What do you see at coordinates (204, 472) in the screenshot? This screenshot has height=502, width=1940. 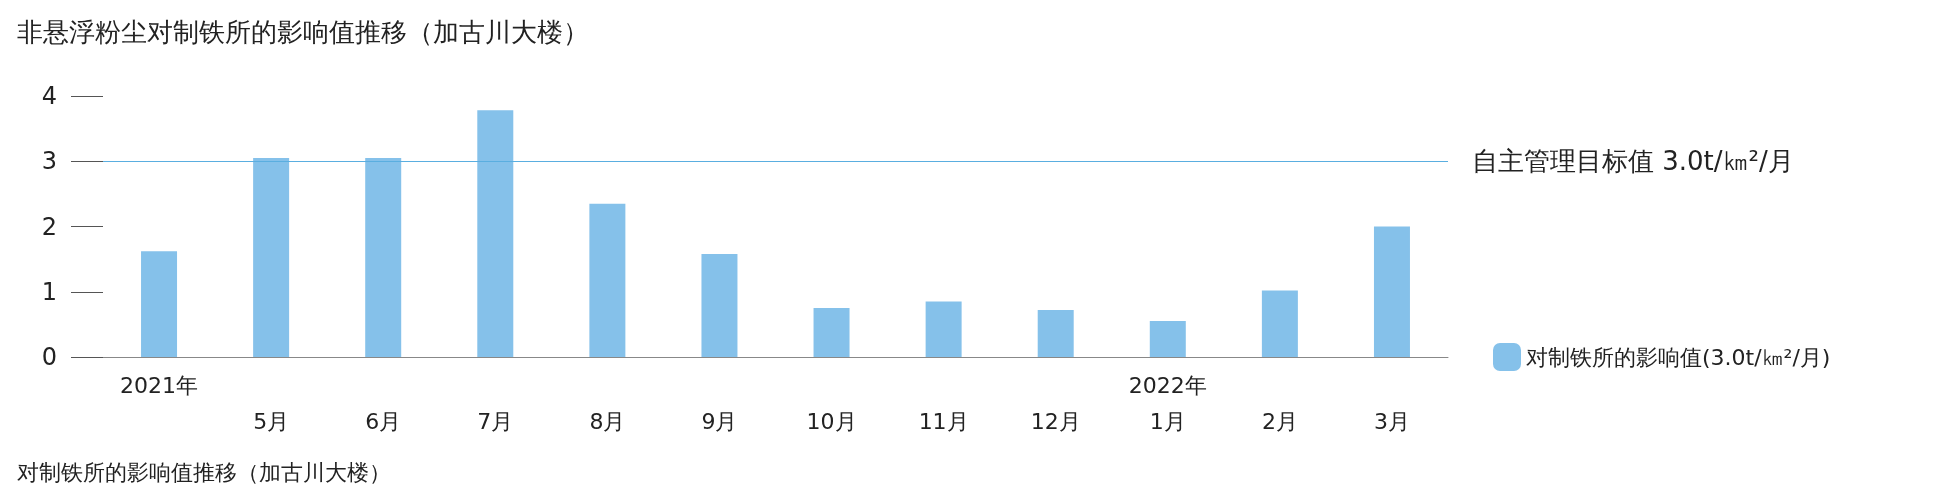 I see `text: 对制铁所的影响值推移（加古川大楼）` at bounding box center [204, 472].